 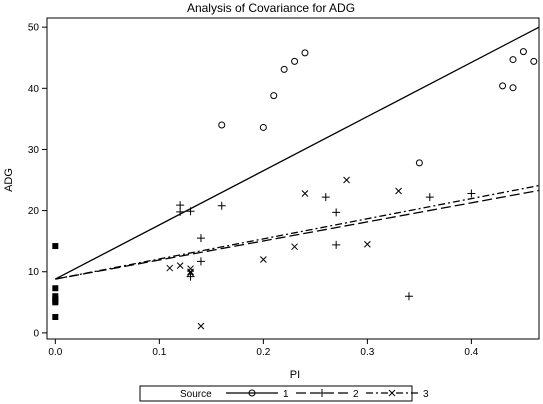 I want to click on y-tick-label: 10, so click(x=34, y=272).